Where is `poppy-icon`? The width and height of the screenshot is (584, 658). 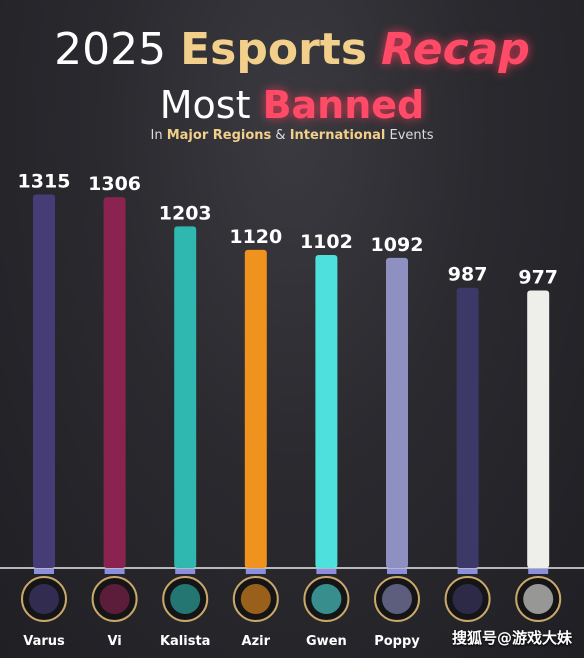 poppy-icon is located at coordinates (397, 599).